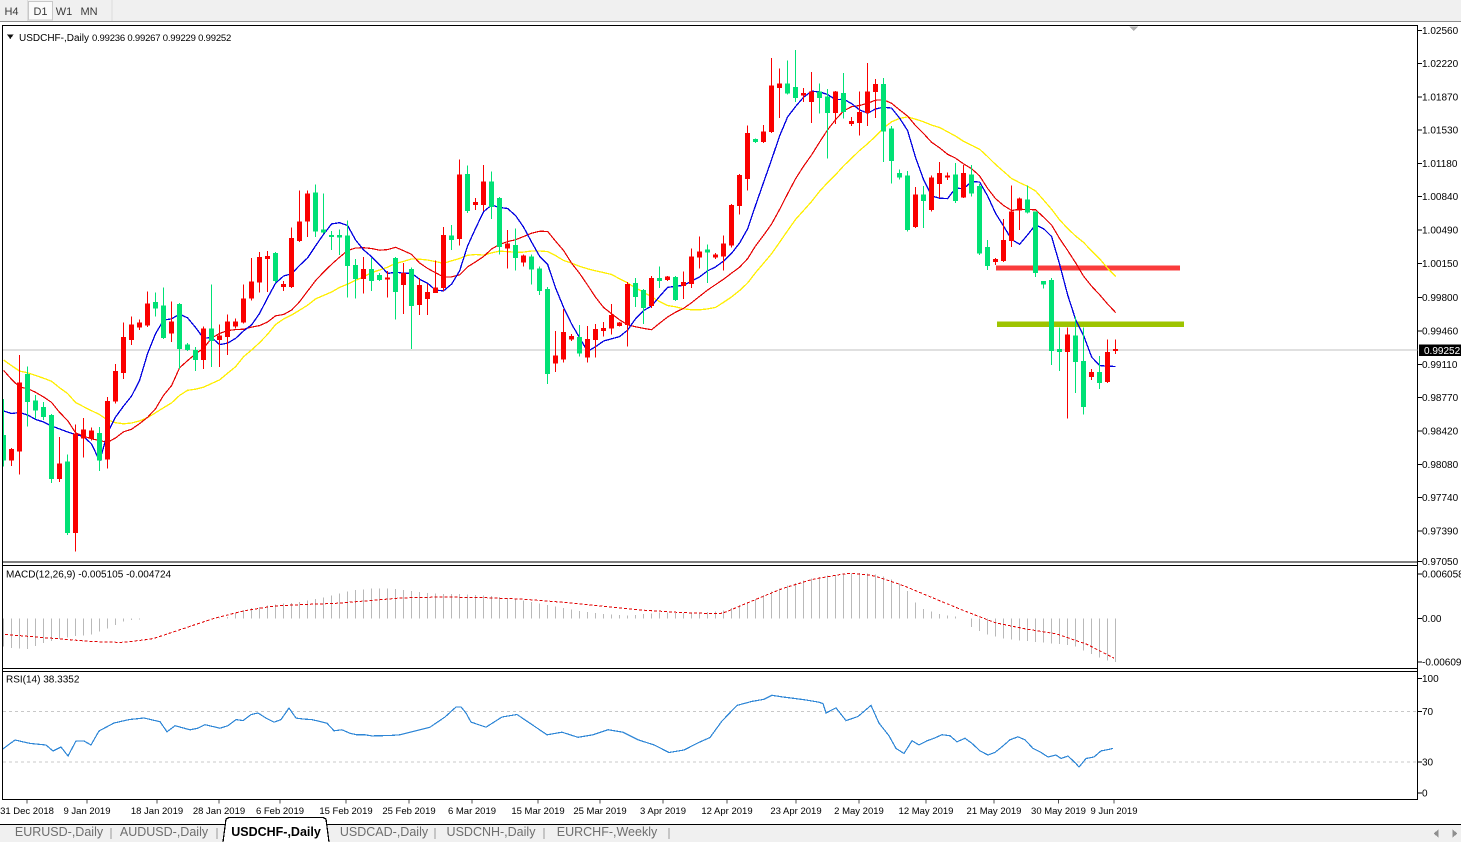 The height and width of the screenshot is (842, 1461). Describe the element at coordinates (40, 12) in the screenshot. I see `svg-text: D1` at that location.